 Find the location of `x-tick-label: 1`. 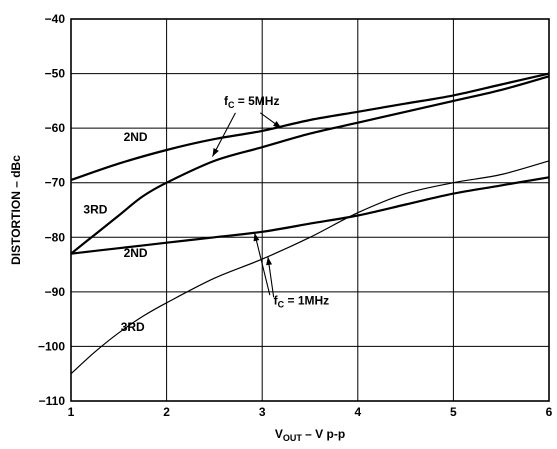

x-tick-label: 1 is located at coordinates (71, 412).